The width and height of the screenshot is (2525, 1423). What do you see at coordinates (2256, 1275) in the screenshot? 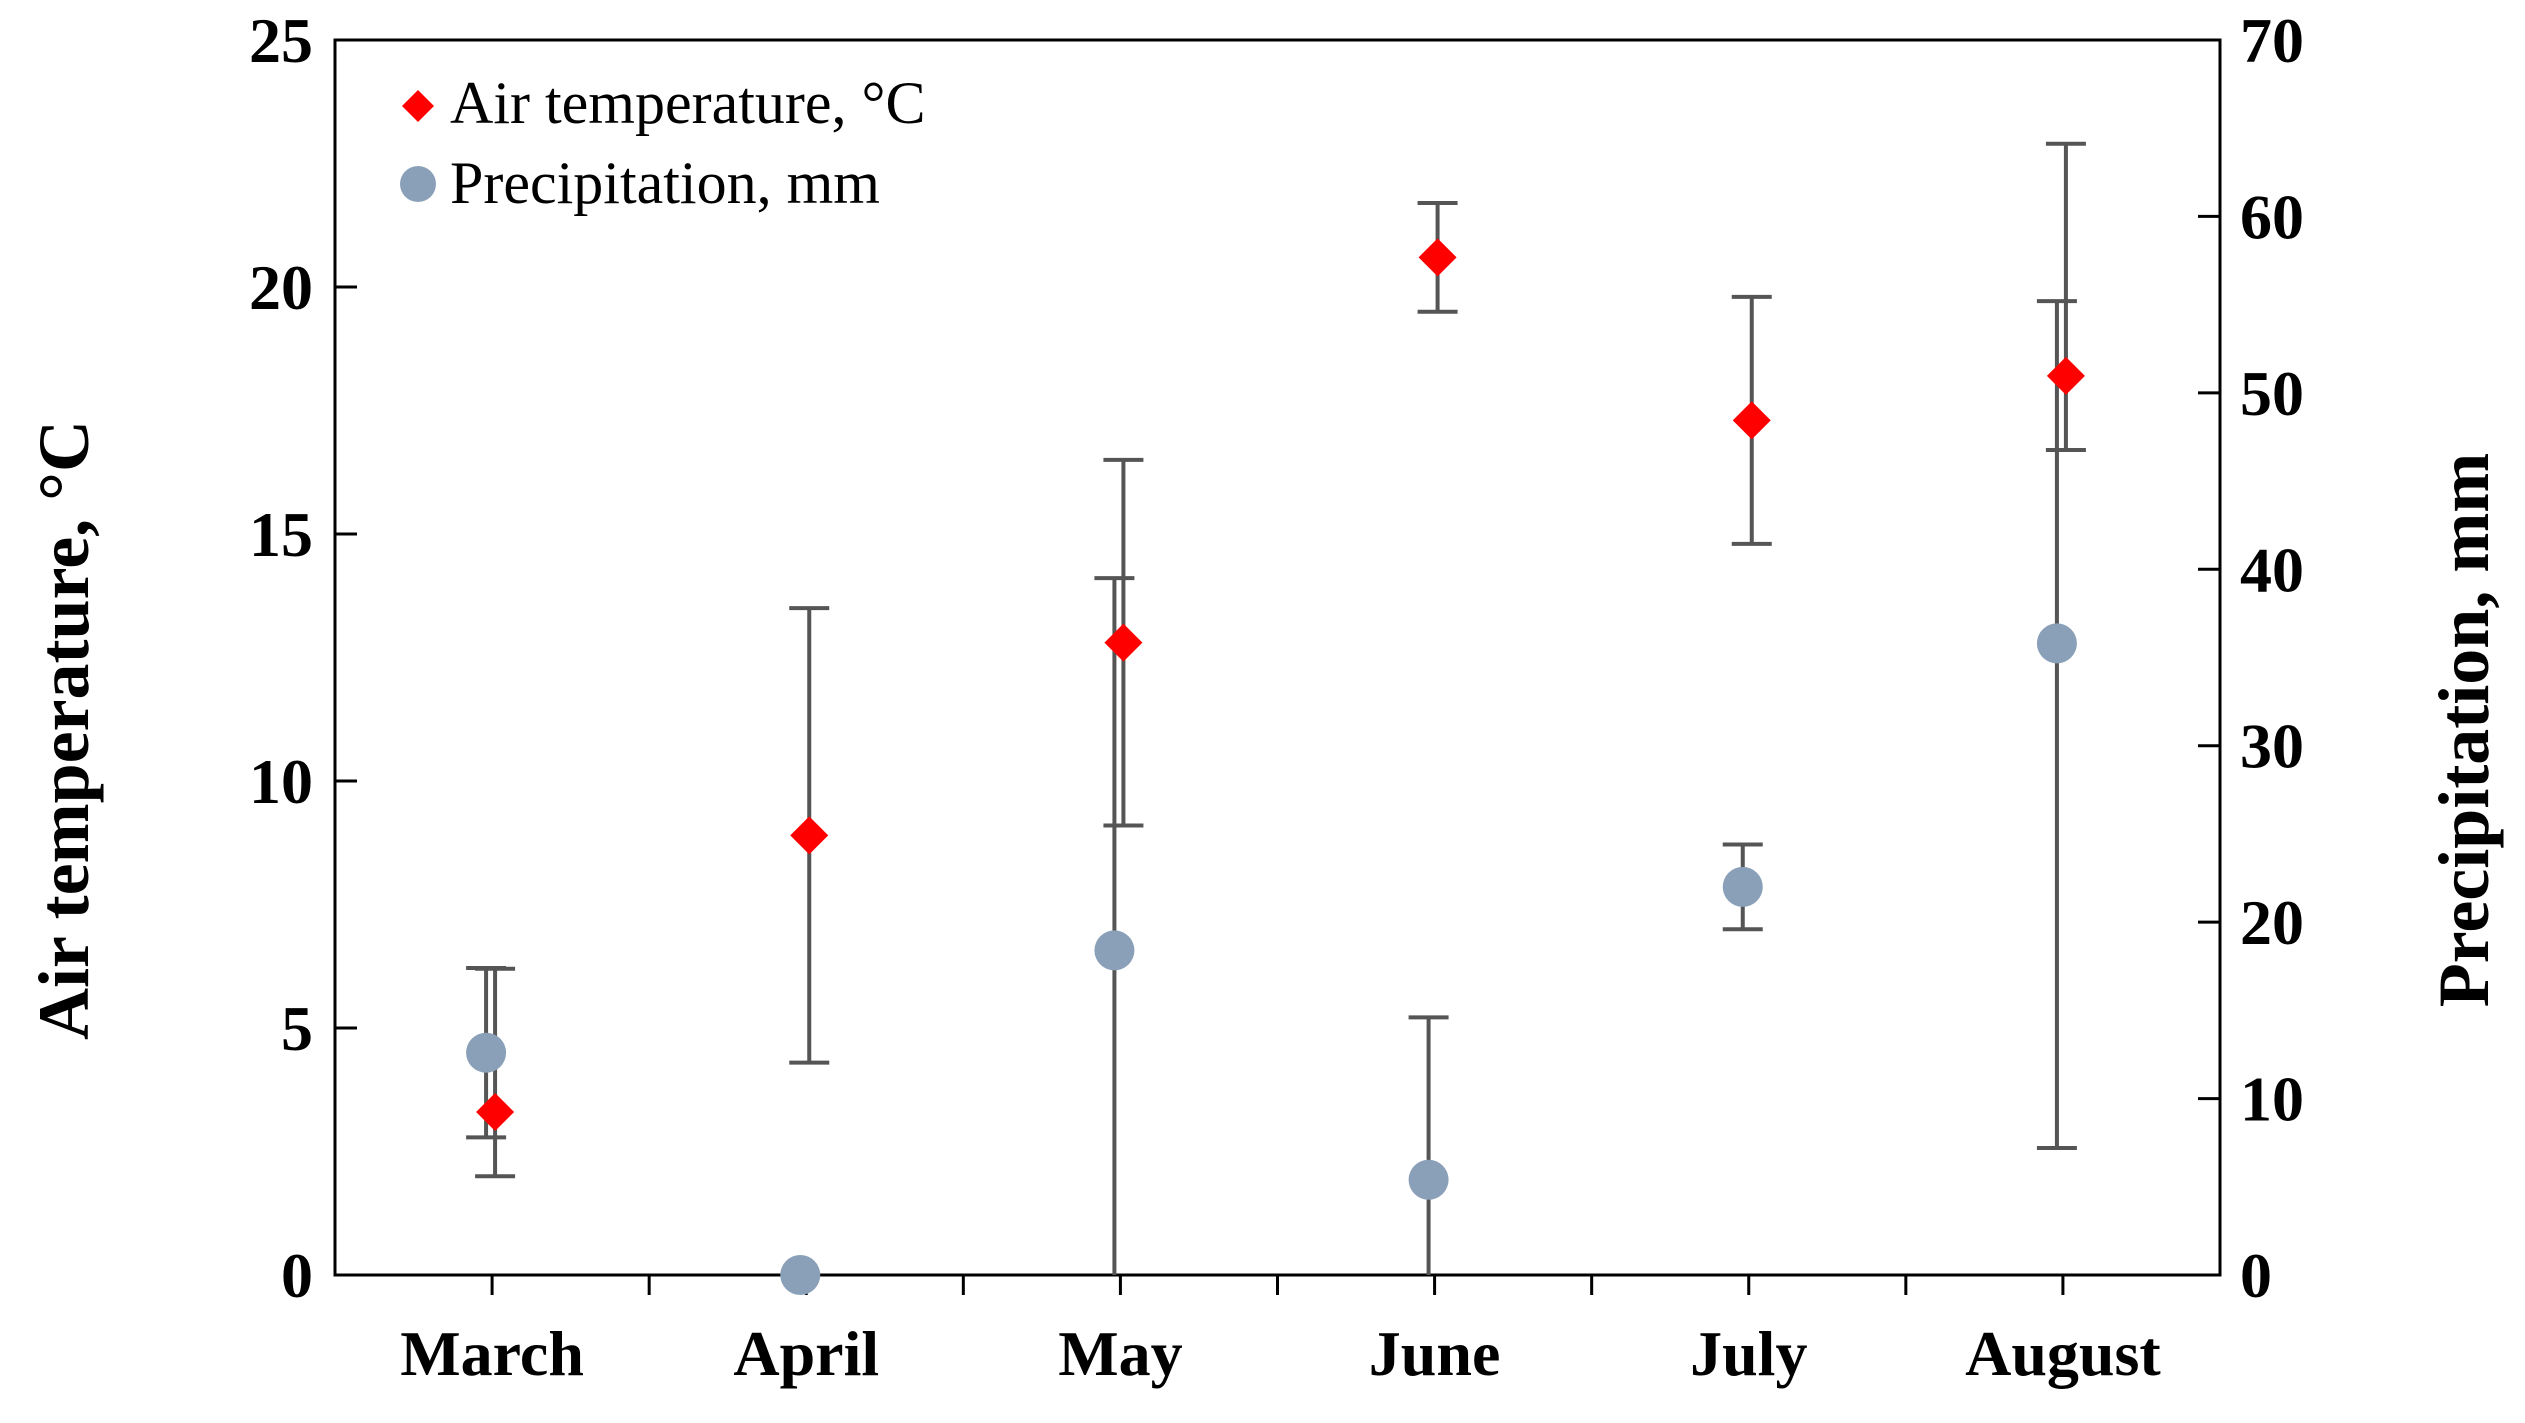
I see `right-axis-tick-label: 0` at bounding box center [2256, 1275].